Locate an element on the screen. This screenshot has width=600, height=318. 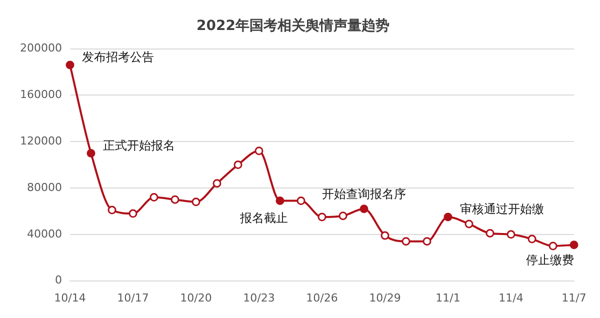
x-tick-label: 10/20 is located at coordinates (196, 297).